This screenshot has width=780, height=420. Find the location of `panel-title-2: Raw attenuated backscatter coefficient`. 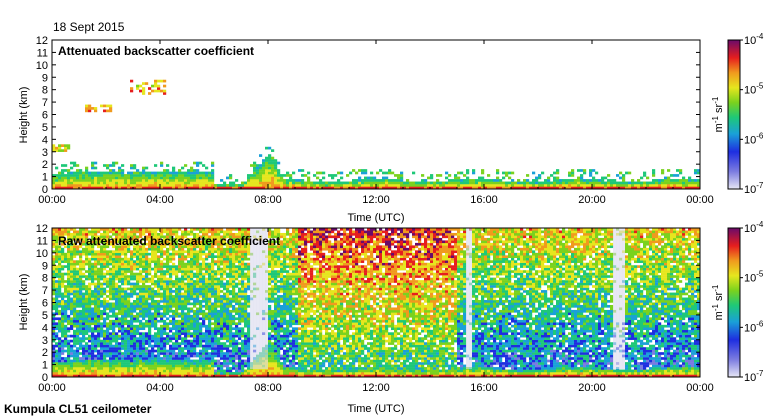

panel-title-2: Raw attenuated backscatter coefficient is located at coordinates (169, 241).